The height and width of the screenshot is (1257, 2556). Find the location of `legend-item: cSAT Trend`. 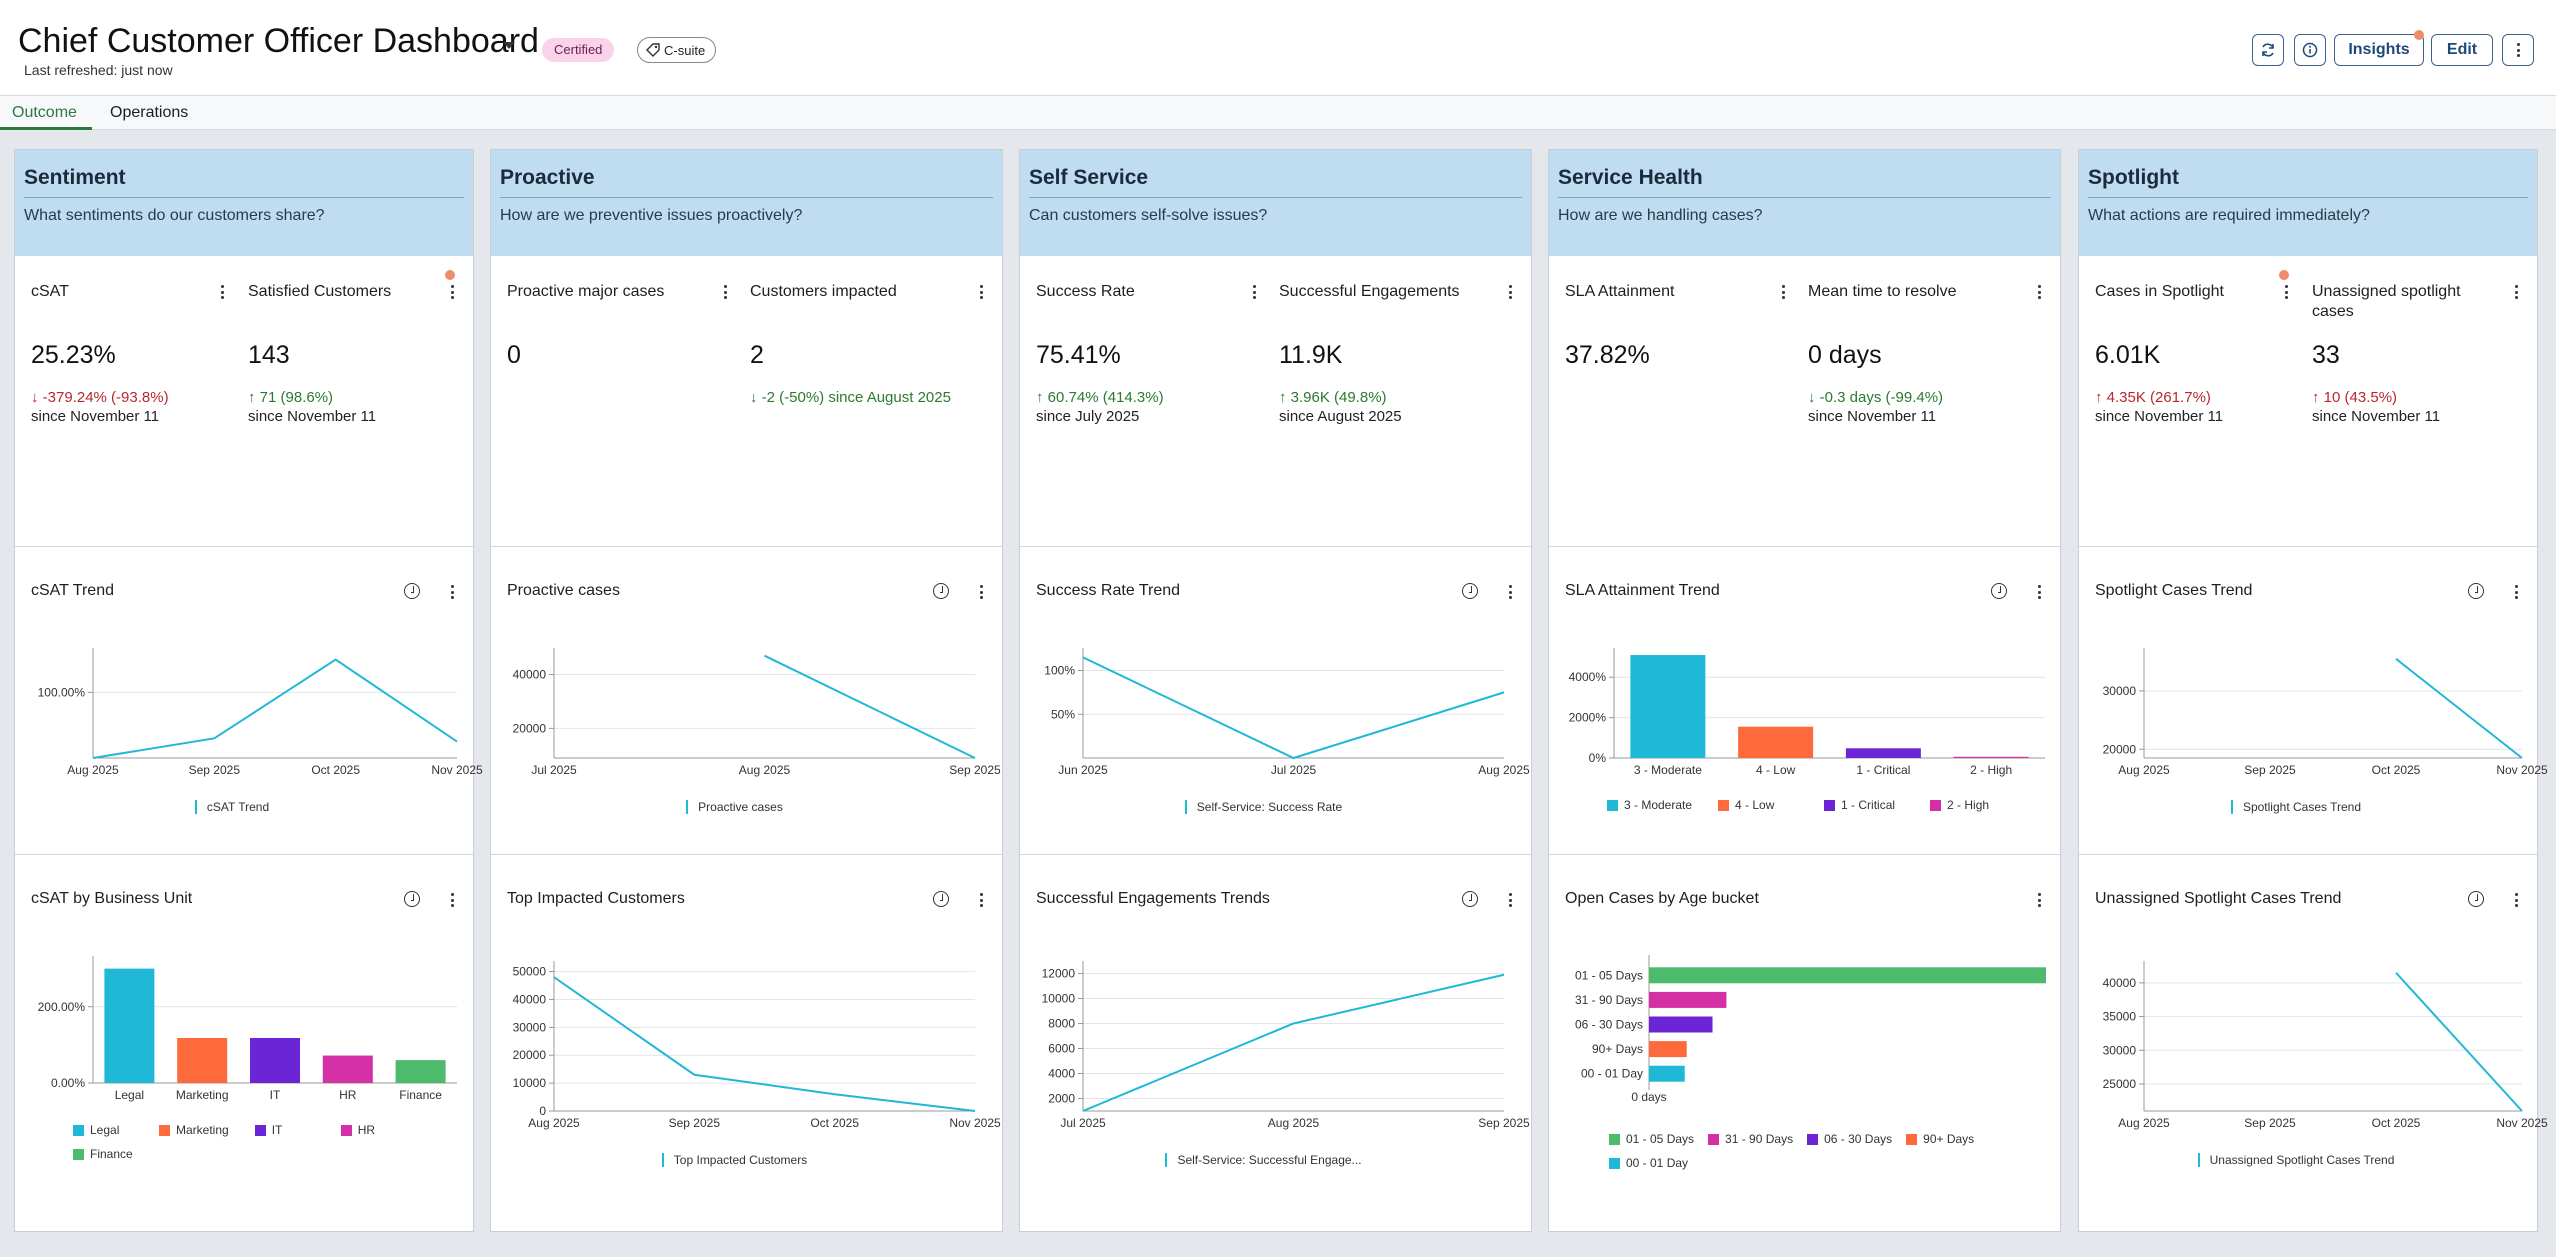

legend-item: cSAT Trend is located at coordinates (232, 807).